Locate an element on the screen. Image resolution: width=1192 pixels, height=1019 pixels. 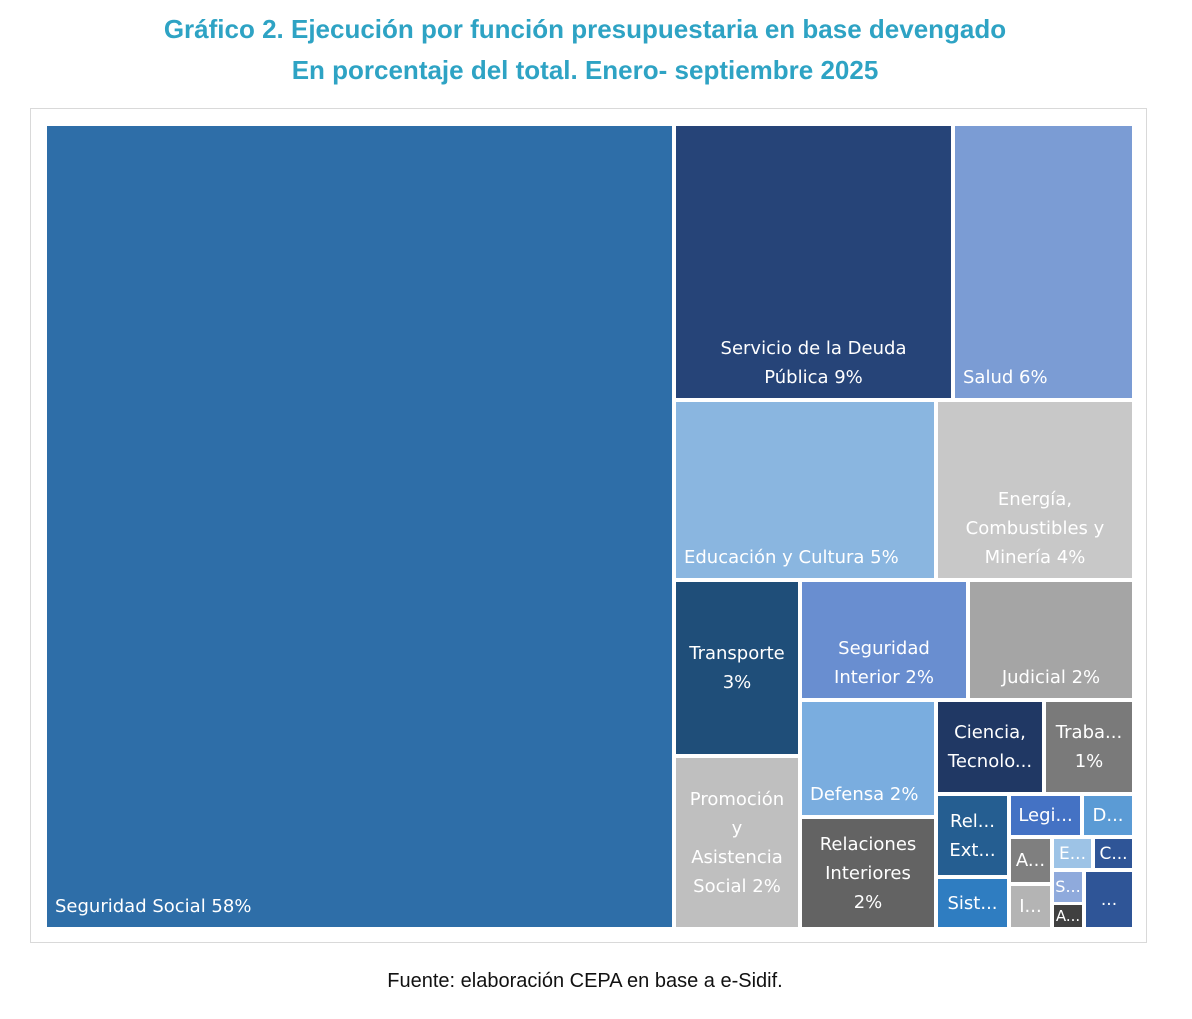
treemap-tile: Defensa 2% is located at coordinates (868, 758).